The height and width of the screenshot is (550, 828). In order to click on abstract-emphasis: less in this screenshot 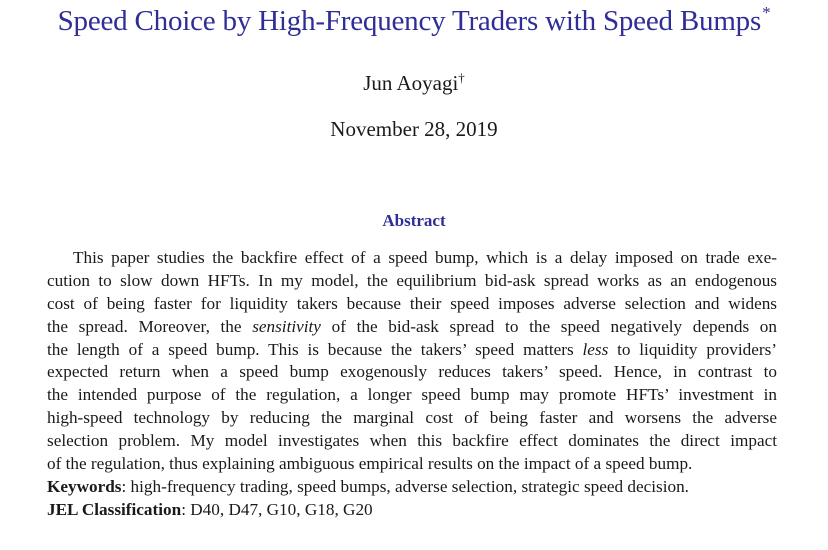, I will do `click(595, 349)`.